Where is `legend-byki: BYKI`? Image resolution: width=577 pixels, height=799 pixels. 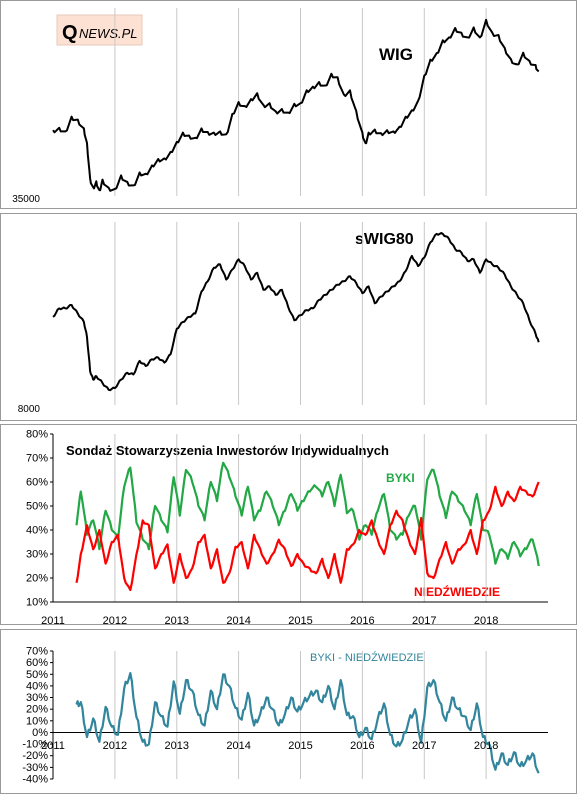
legend-byki: BYKI is located at coordinates (400, 478).